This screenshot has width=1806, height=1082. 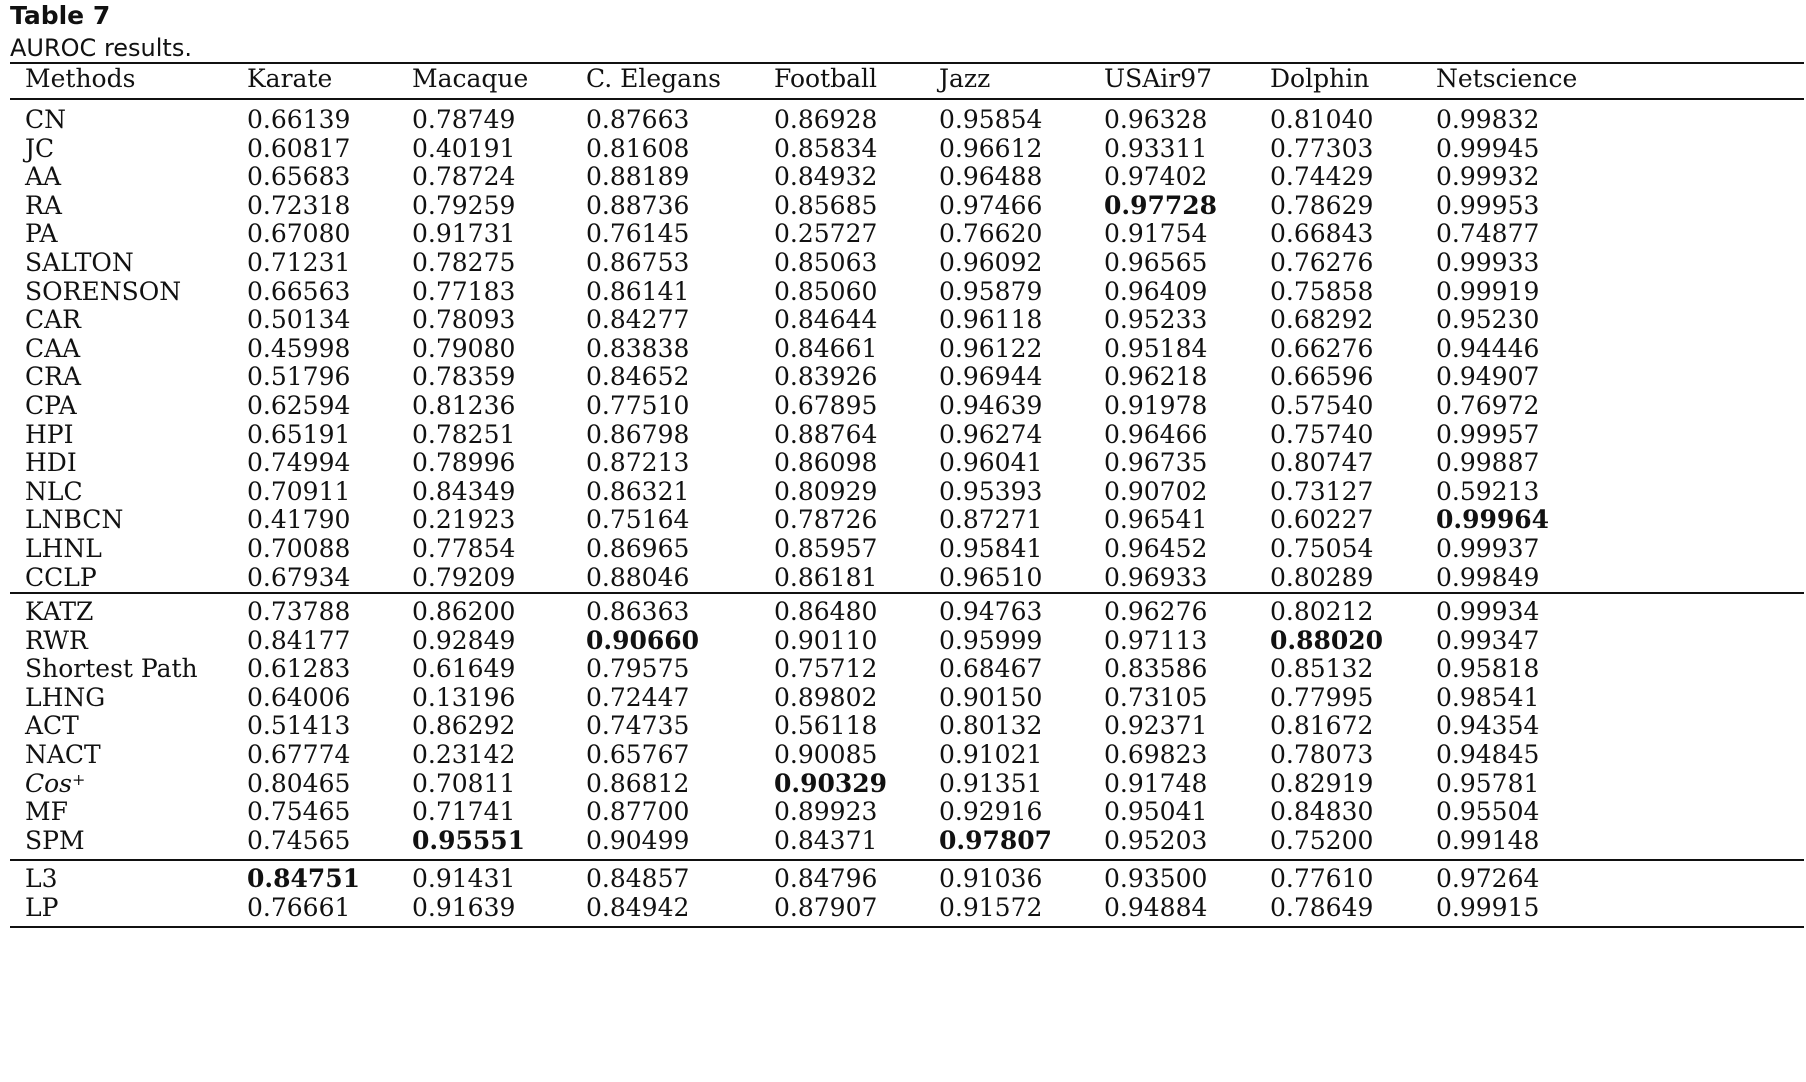 What do you see at coordinates (654, 78) in the screenshot?
I see `column-header: C. Elegans` at bounding box center [654, 78].